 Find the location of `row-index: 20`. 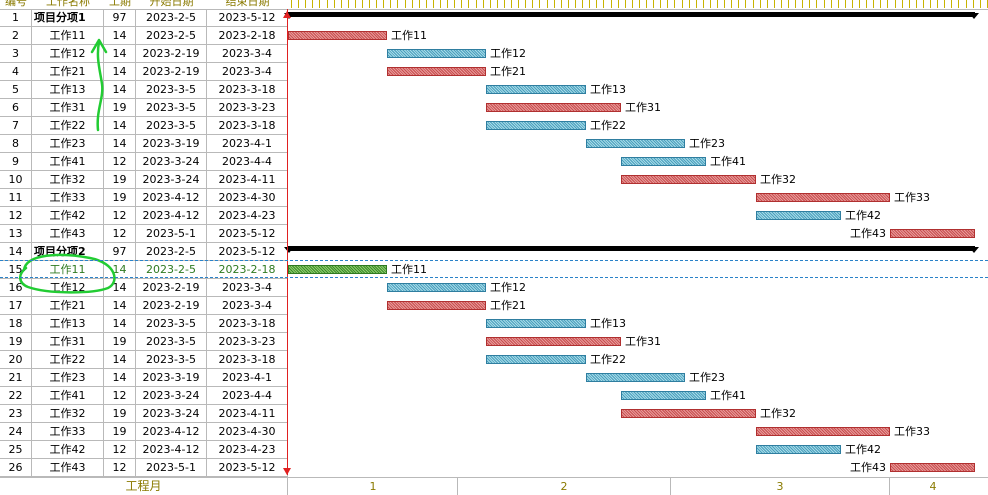

row-index: 20 is located at coordinates (16, 360).